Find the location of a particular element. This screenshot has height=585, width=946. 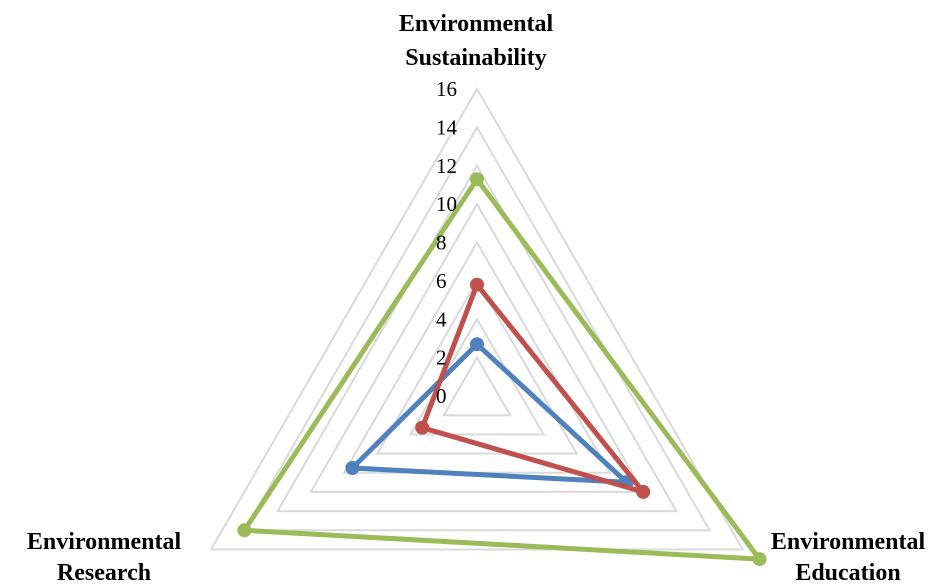

axis-title-education-line2: Education is located at coordinates (847, 572).